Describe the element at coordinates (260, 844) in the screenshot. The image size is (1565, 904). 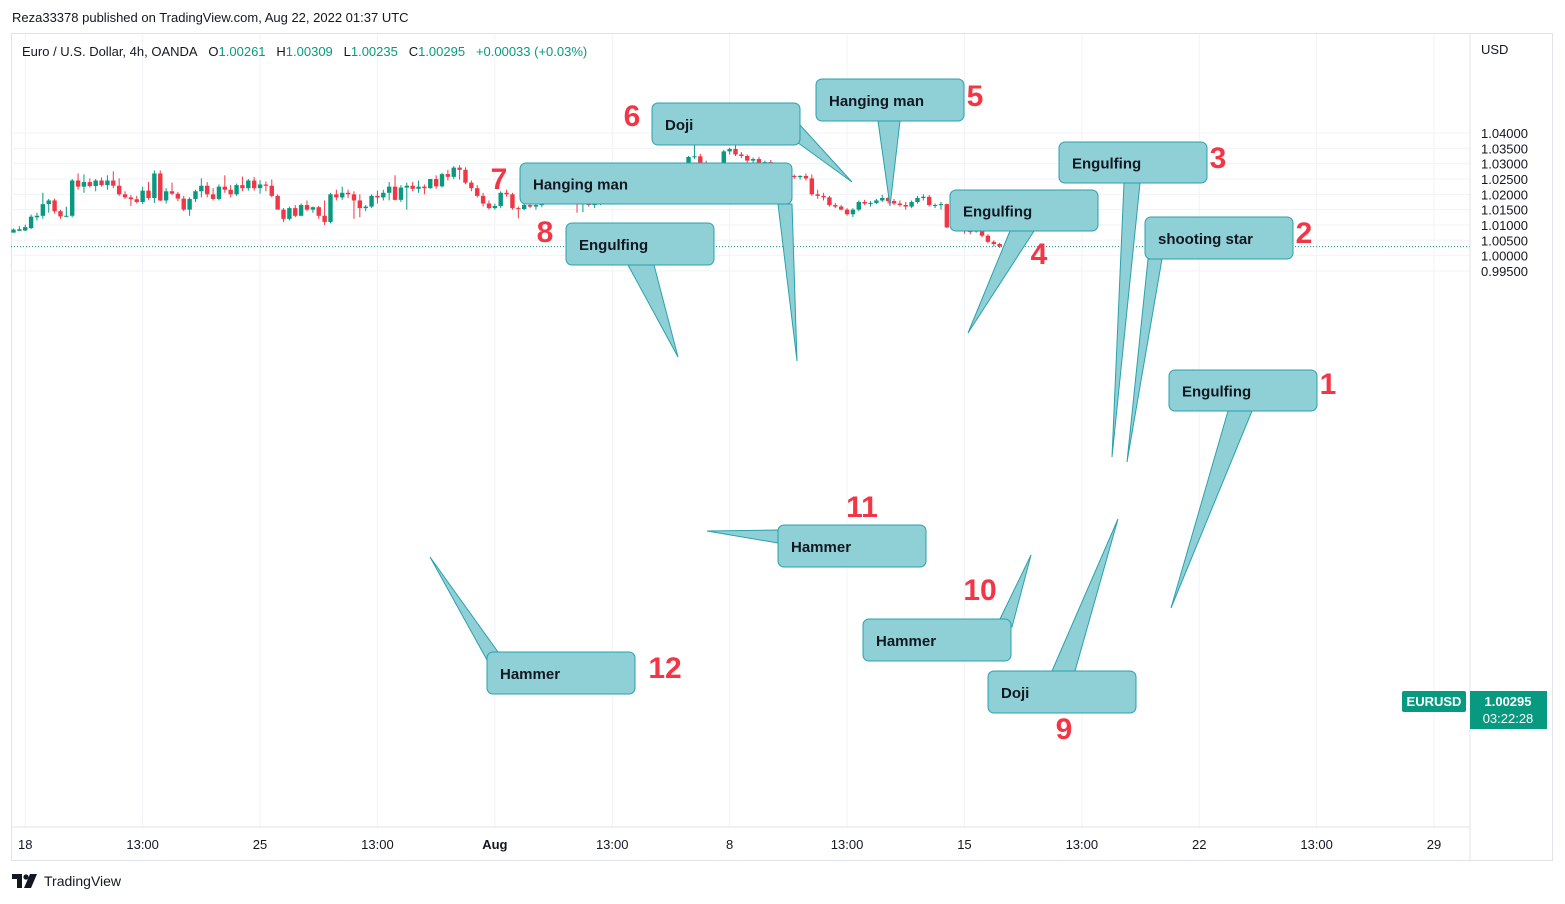
I see `x-tick-label: 25` at that location.